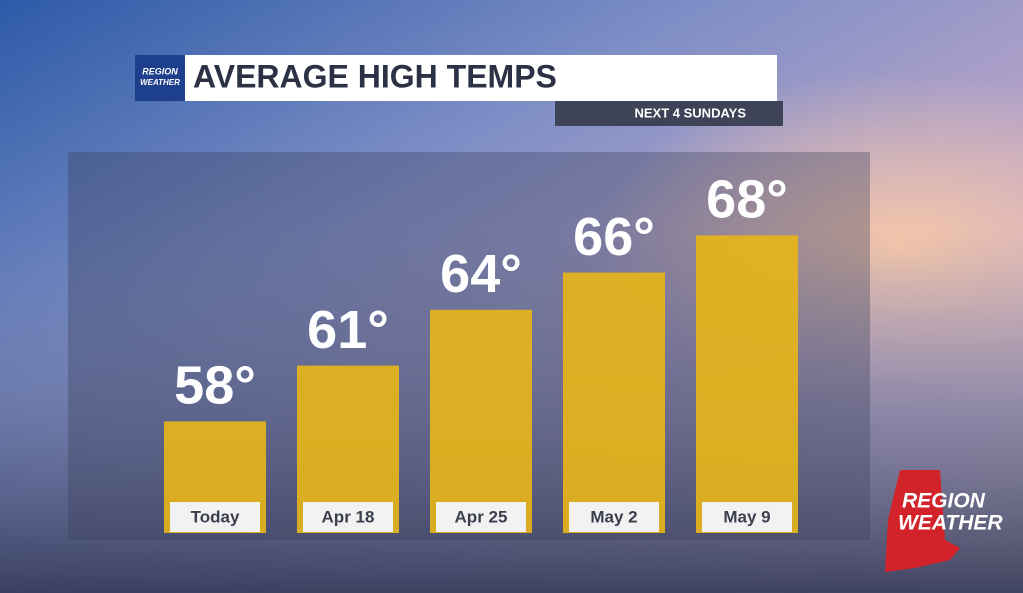 This screenshot has width=1023, height=593. What do you see at coordinates (215, 386) in the screenshot?
I see `value-label: 58°` at bounding box center [215, 386].